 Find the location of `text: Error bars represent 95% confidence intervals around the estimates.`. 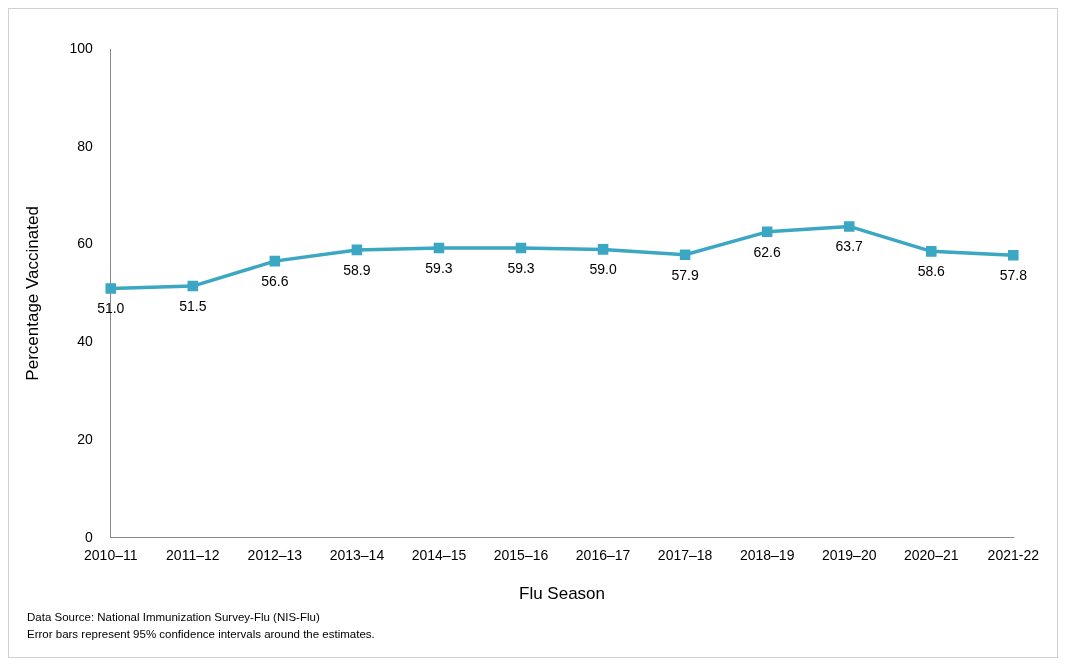

text: Error bars represent 95% confidence intervals around the estimates. is located at coordinates (201, 634).